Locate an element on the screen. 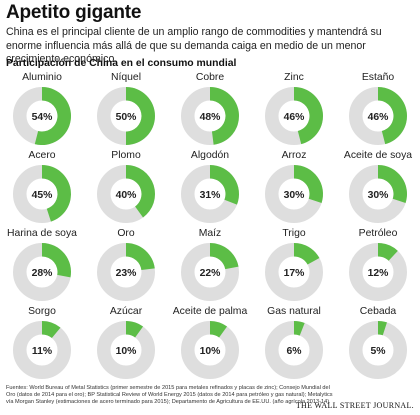  donut-cell: Cebada 5% is located at coordinates (378, 344).